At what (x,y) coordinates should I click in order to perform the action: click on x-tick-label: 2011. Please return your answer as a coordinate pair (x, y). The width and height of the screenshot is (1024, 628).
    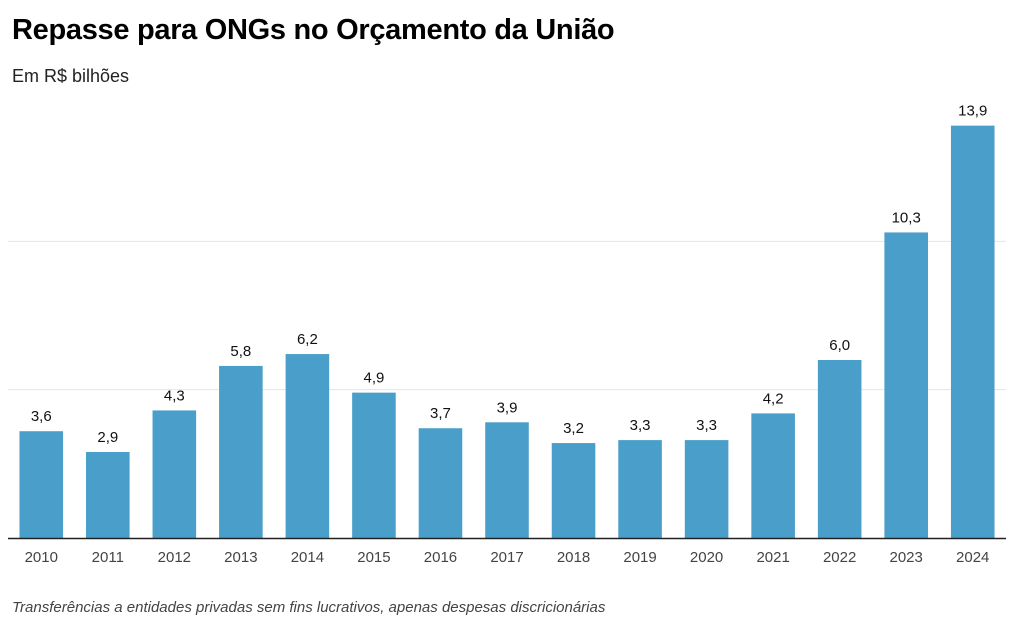
    Looking at the image, I should click on (108, 557).